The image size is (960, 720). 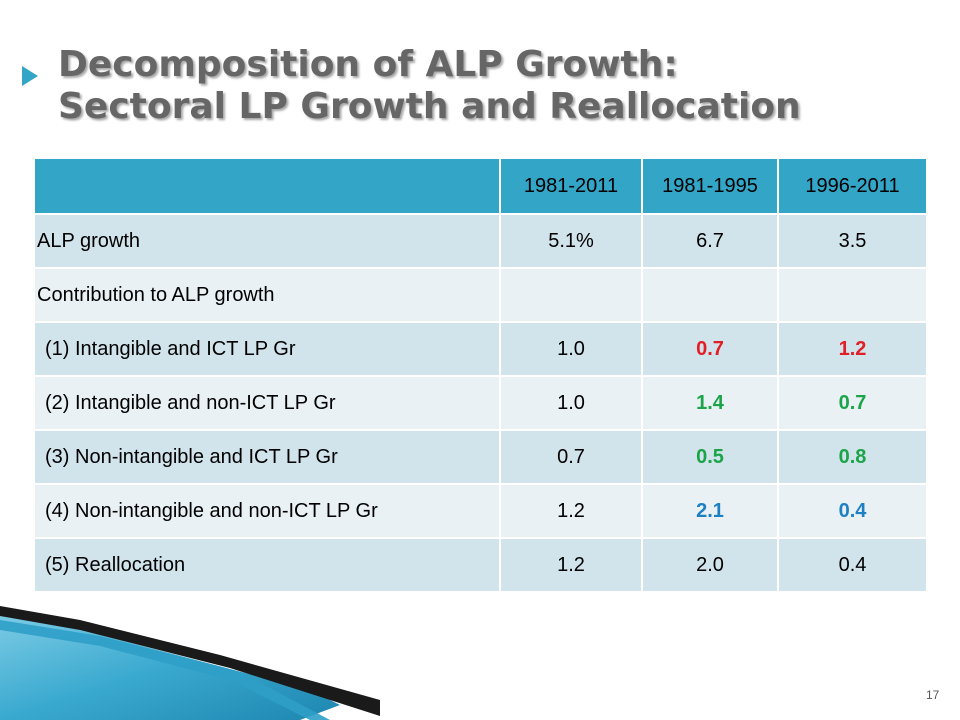 What do you see at coordinates (267, 349) in the screenshot?
I see `row-label: (1) Intangible and ICT LP Gr` at bounding box center [267, 349].